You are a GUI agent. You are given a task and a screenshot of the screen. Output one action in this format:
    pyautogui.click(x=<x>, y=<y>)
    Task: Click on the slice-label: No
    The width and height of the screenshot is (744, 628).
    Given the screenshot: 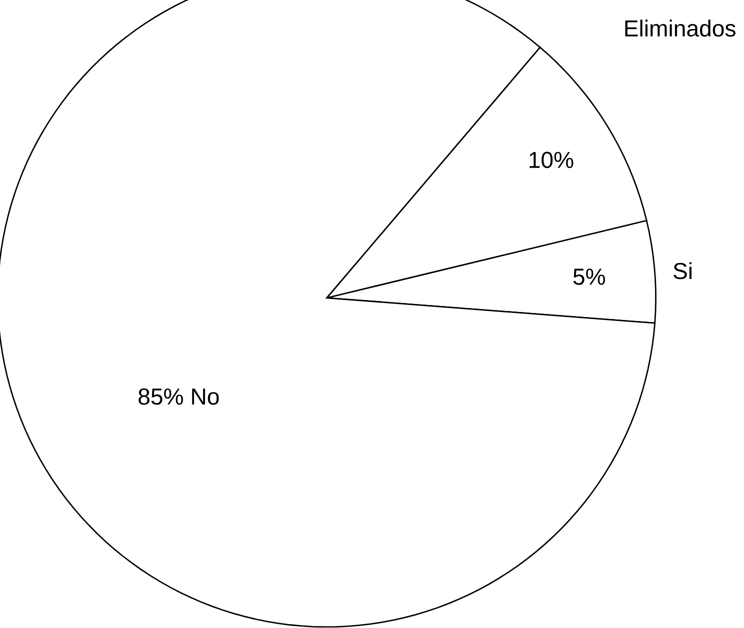 What is the action you would take?
    pyautogui.click(x=205, y=396)
    